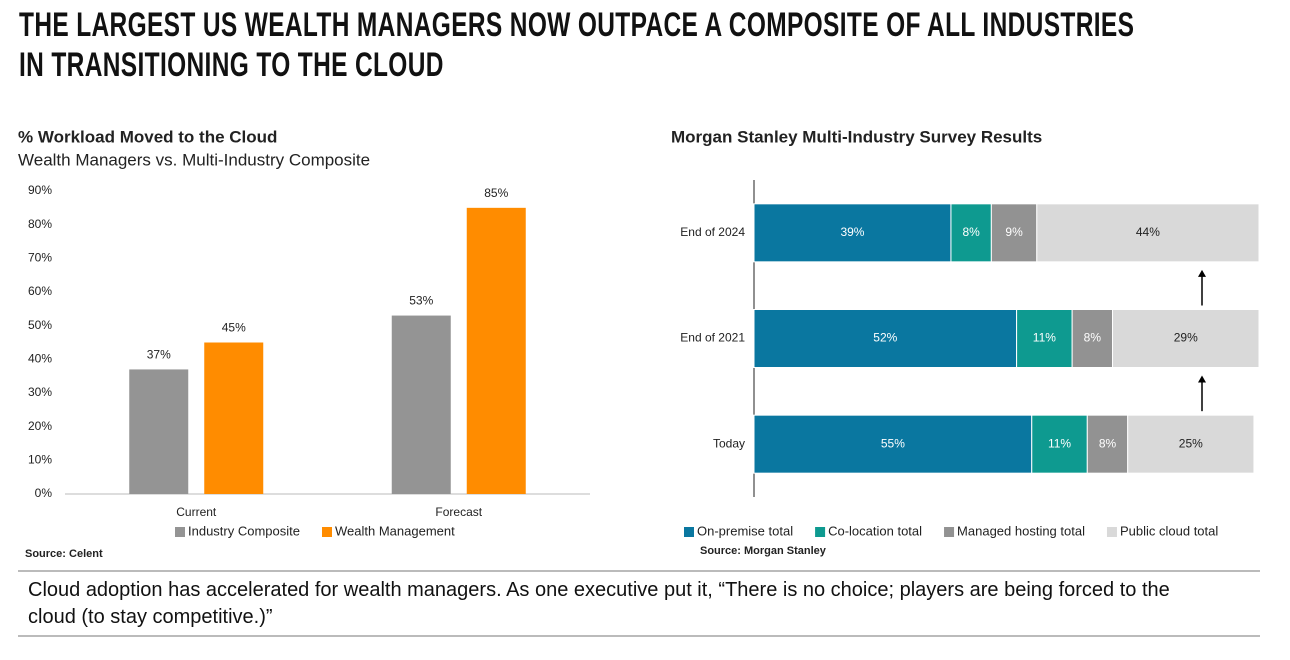  I want to click on value-label: 52%, so click(885, 338).